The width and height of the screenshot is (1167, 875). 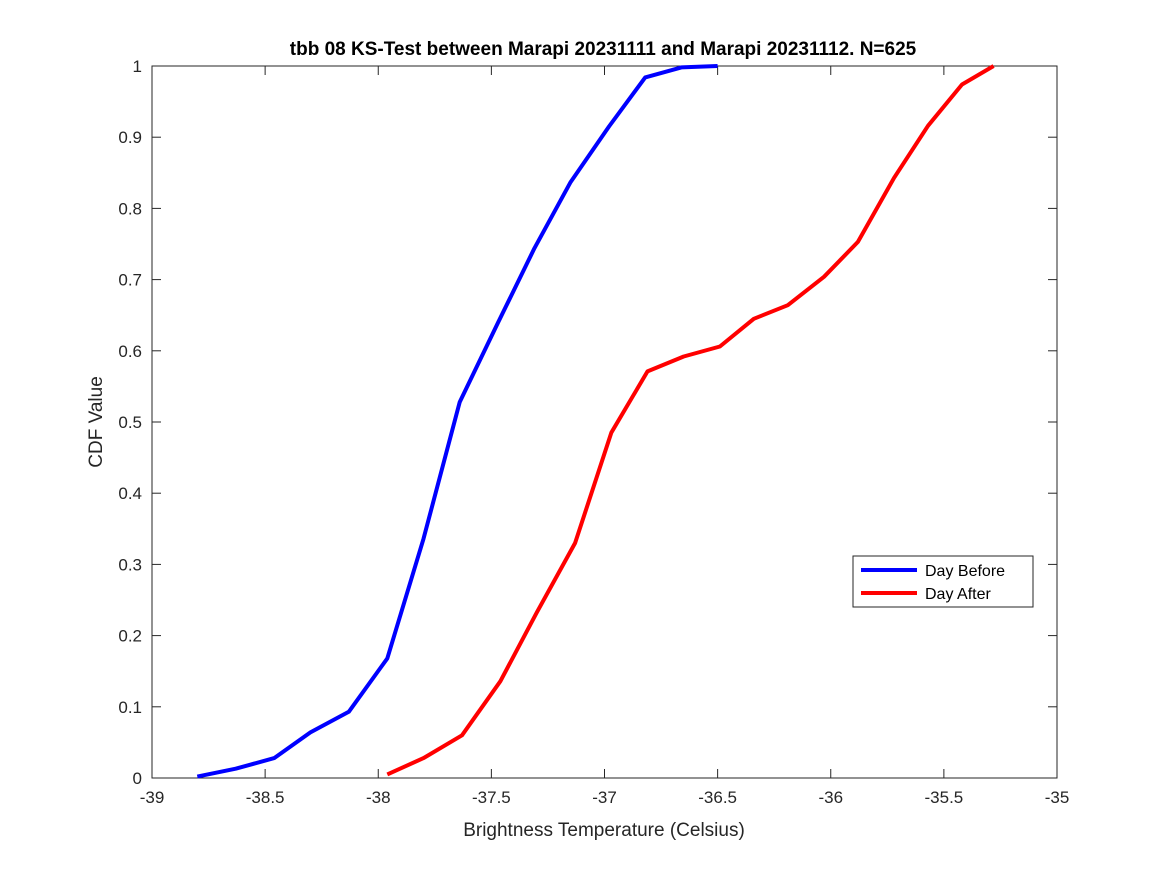 What do you see at coordinates (96, 422) in the screenshot?
I see `y-axis-label: CDF Value` at bounding box center [96, 422].